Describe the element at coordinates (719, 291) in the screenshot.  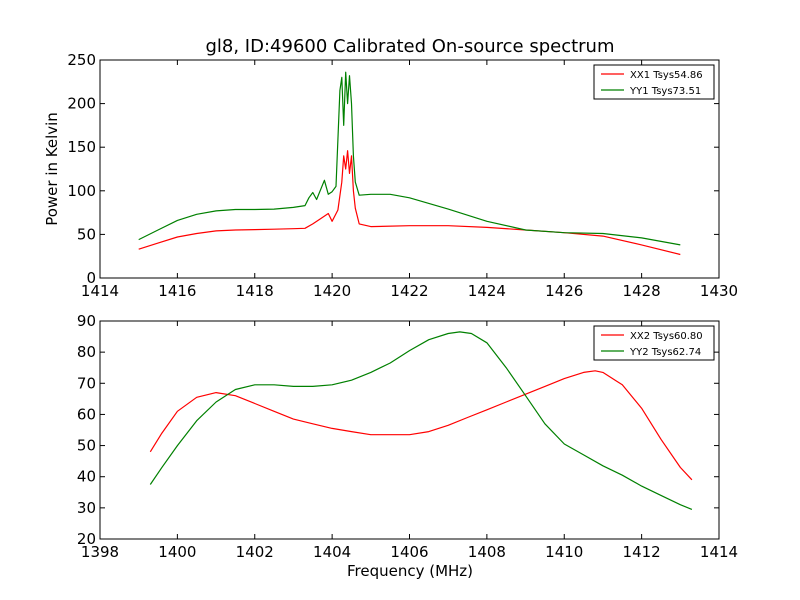
I see `x-tick-label: 1430` at that location.